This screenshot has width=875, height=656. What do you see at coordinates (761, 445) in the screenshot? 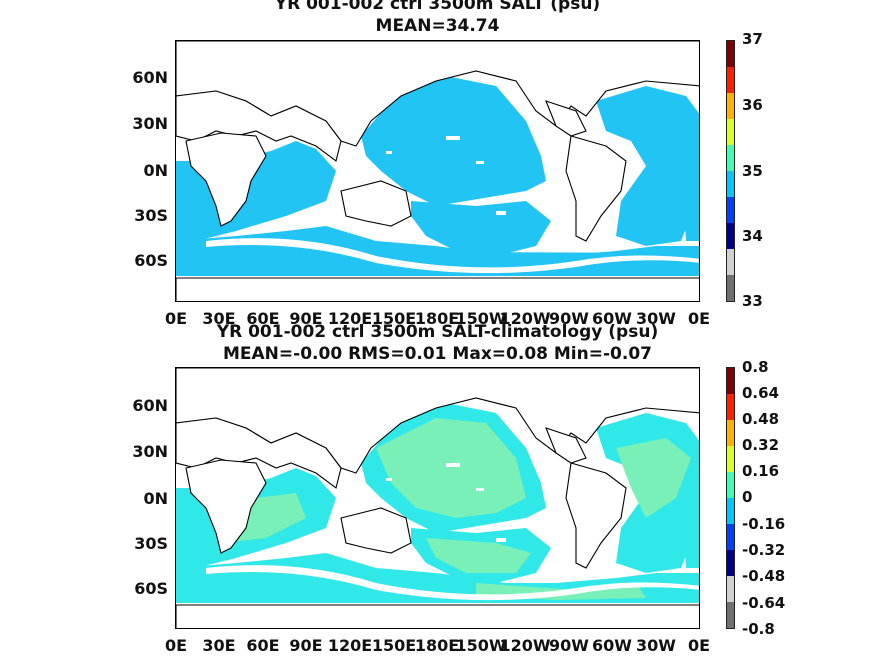
I see `bottom-colorbar-tick: 0.32` at bounding box center [761, 445].